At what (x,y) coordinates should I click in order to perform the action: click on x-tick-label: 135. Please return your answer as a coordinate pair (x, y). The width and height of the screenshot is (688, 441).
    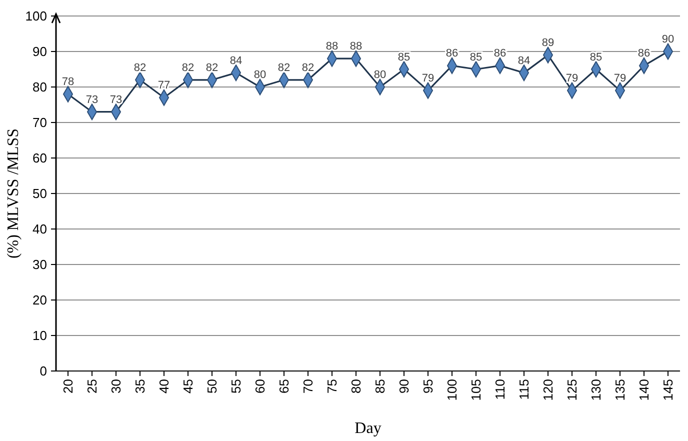
    Looking at the image, I should click on (620, 390).